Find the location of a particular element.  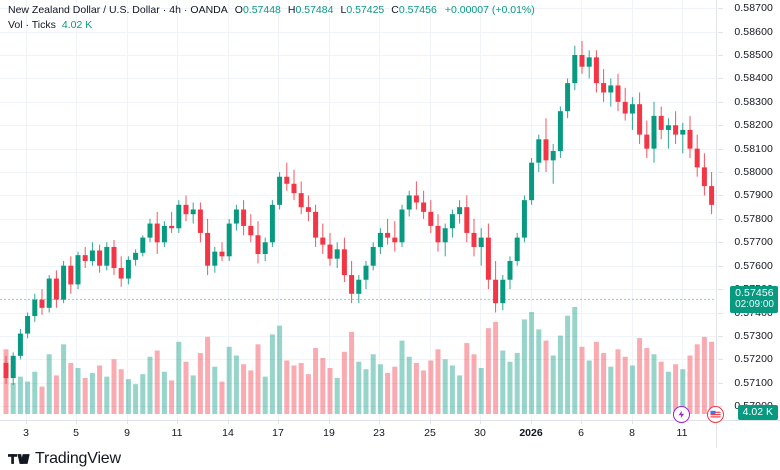

price-axis-label: 0.57200 is located at coordinates (753, 359).